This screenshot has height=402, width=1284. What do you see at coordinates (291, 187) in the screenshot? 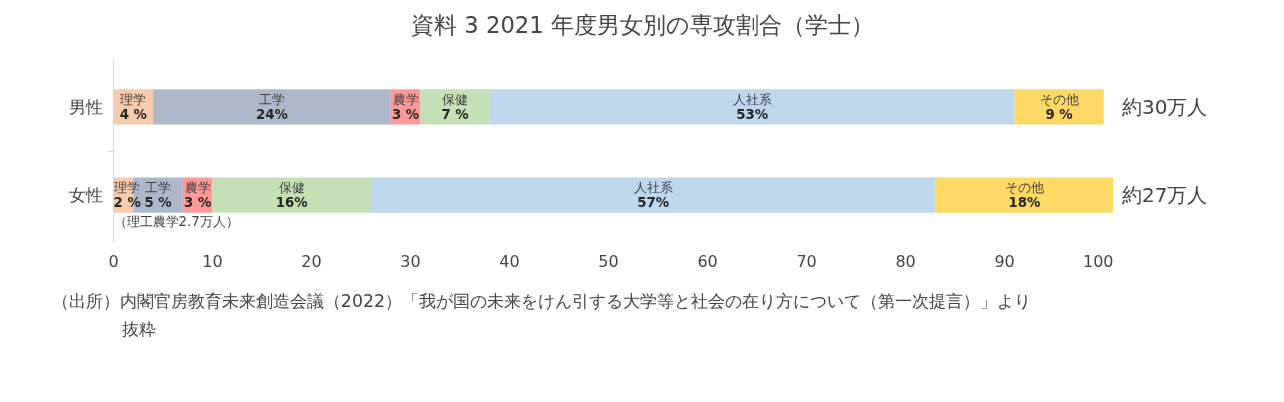
I see `text: 保健` at bounding box center [291, 187].